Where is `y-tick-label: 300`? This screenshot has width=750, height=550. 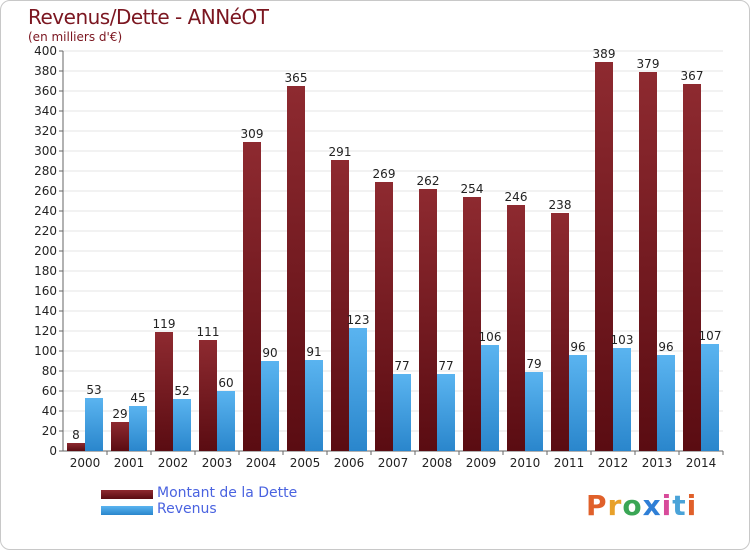
y-tick-label: 300 is located at coordinates (45, 151).